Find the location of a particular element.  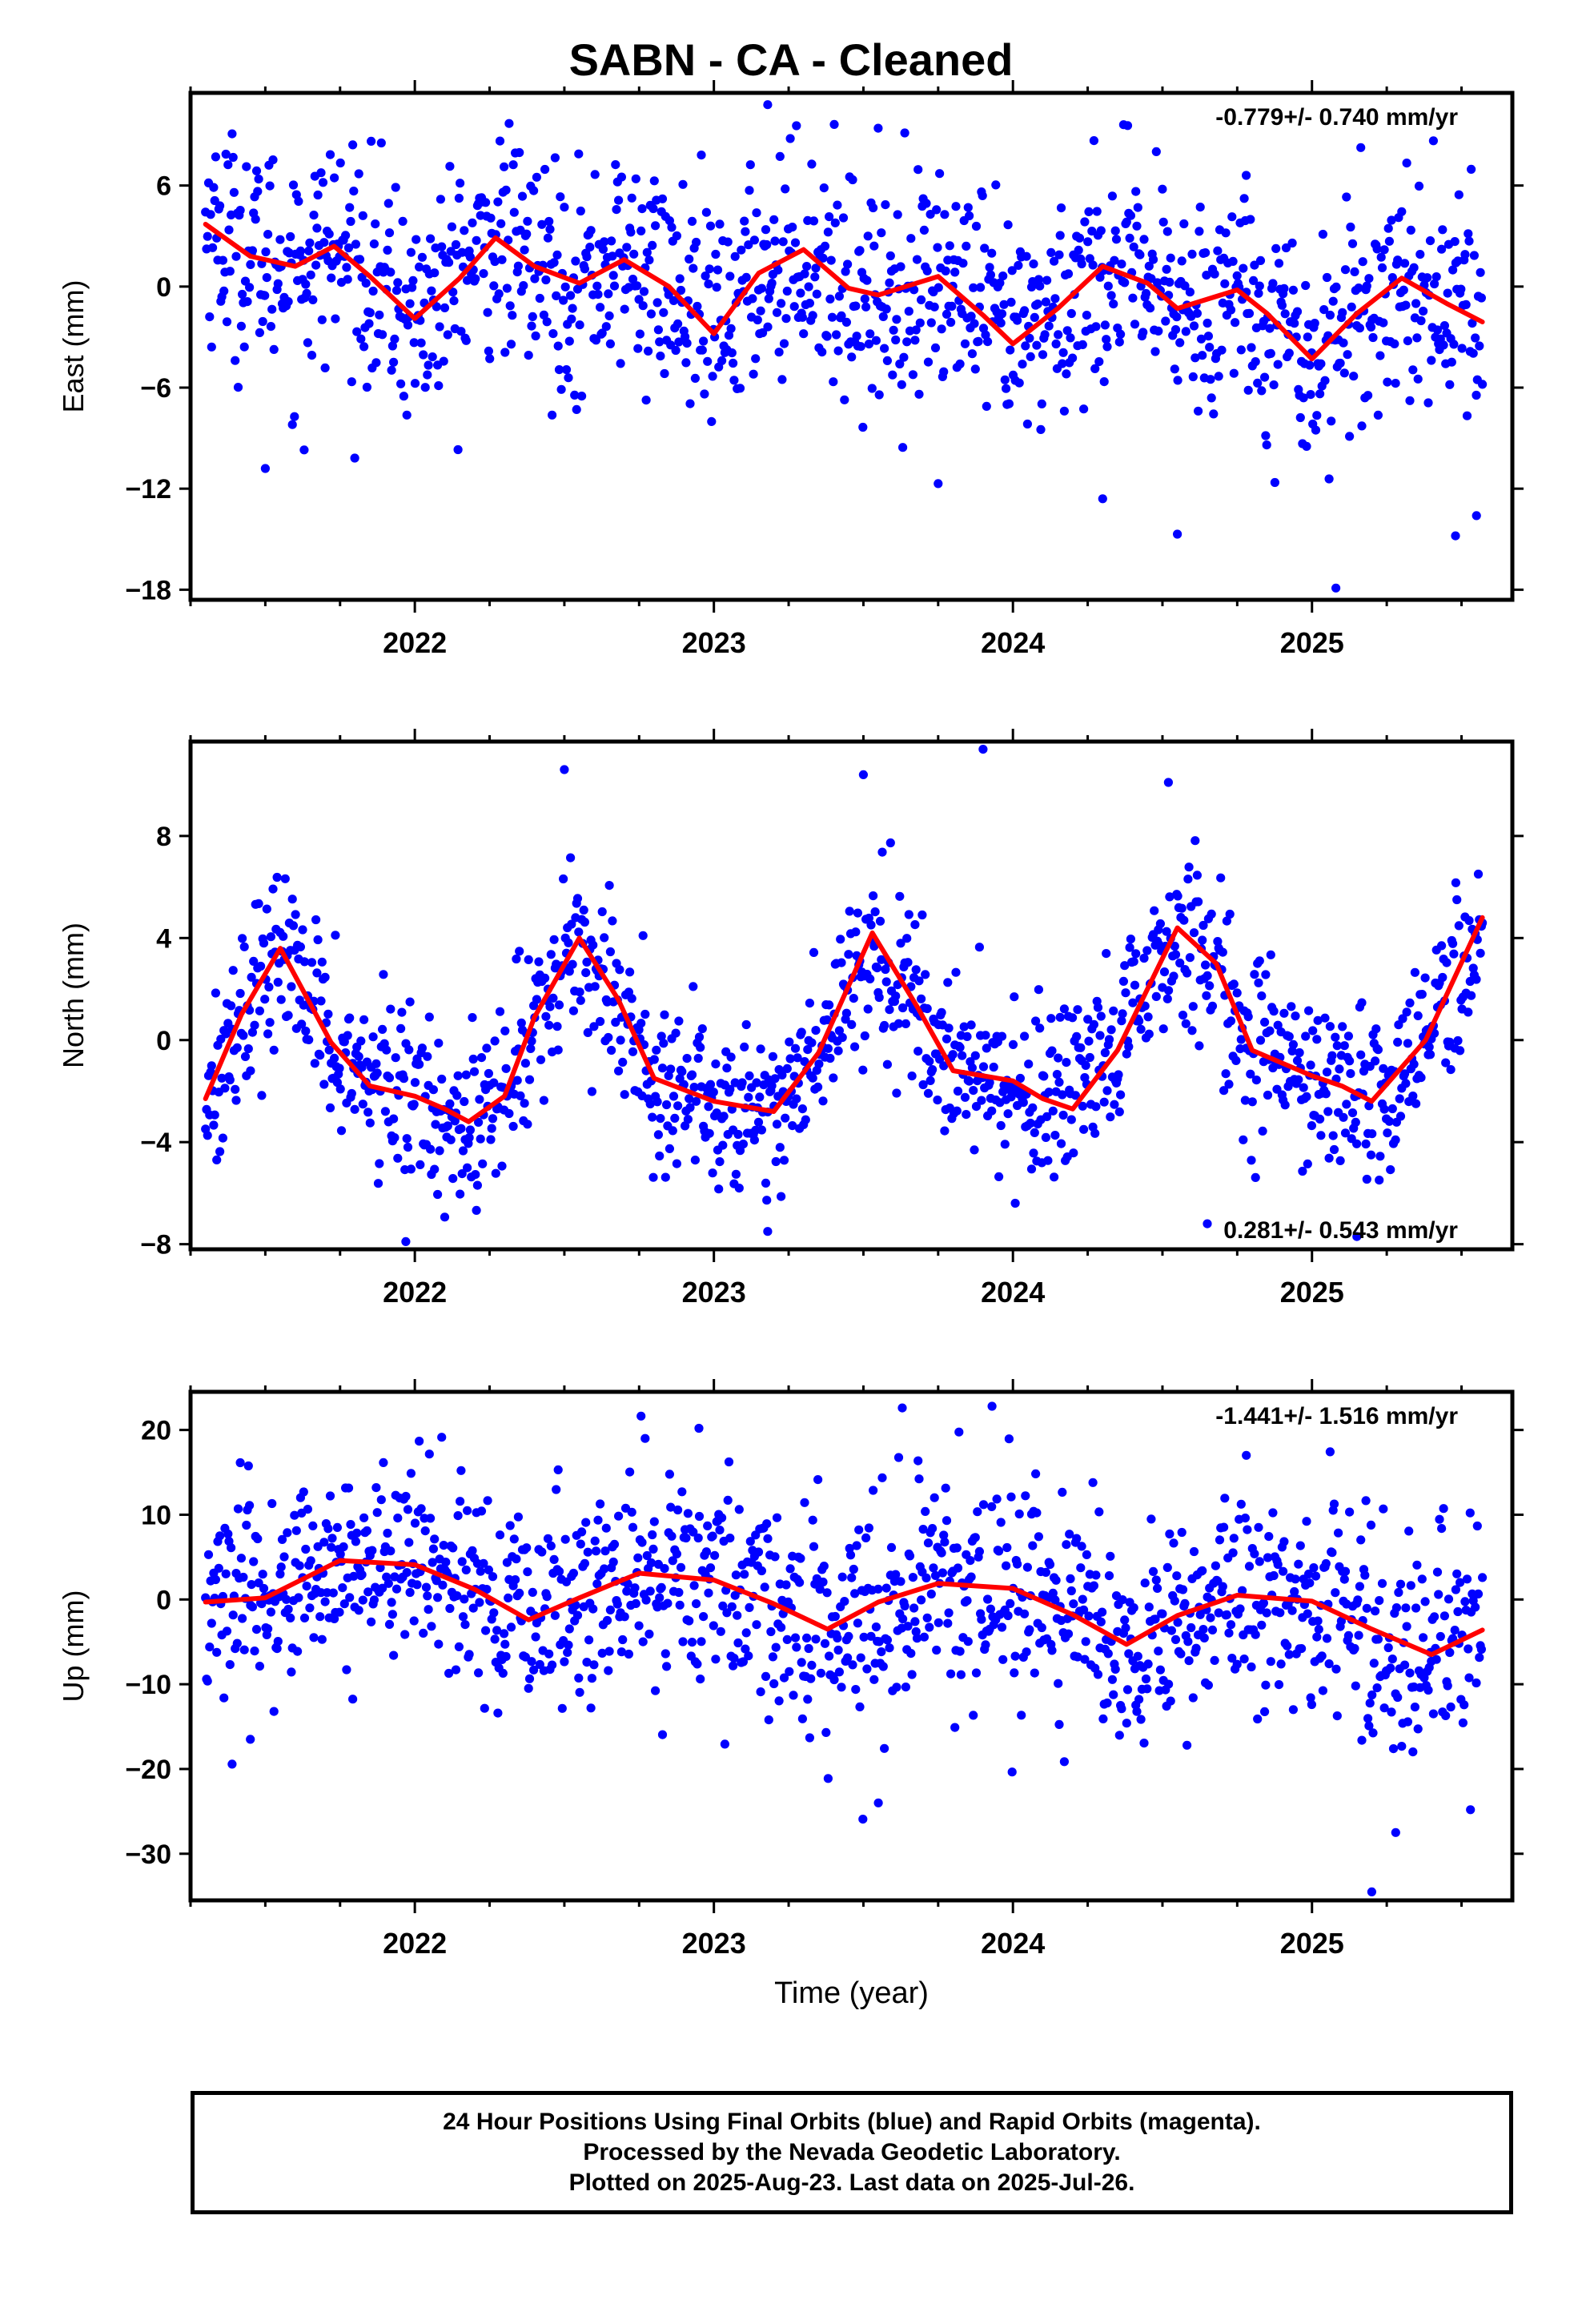

north-outlier-point is located at coordinates (768, 1231).